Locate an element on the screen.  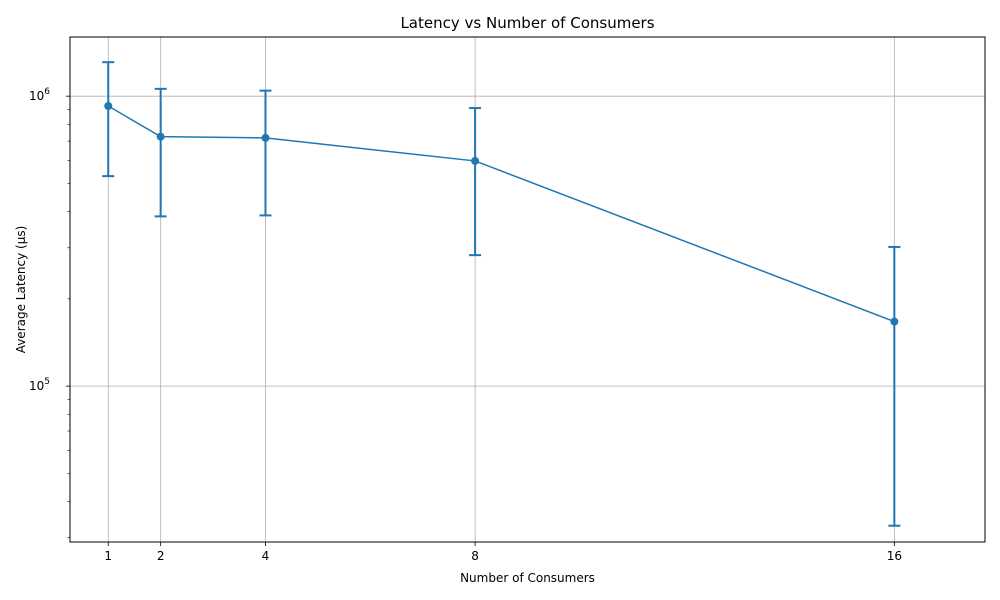
chart-title: Latency vs Number of Consumers is located at coordinates (527, 23).